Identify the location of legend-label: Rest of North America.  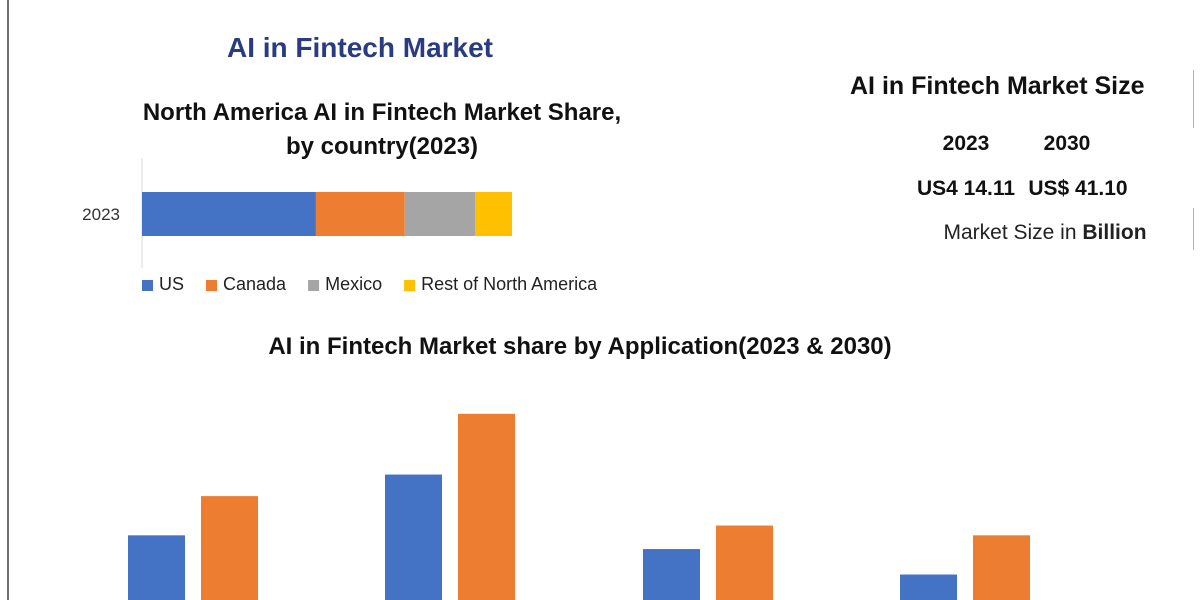
(509, 284).